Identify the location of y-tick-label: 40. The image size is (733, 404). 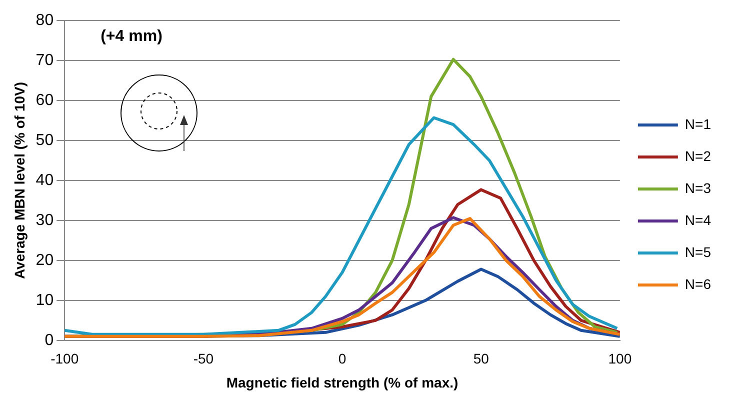
(45, 180).